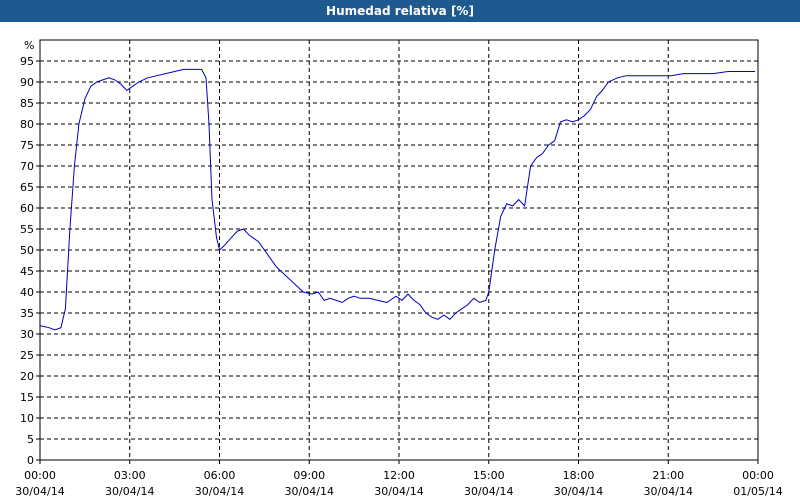  Describe the element at coordinates (489, 475) in the screenshot. I see `x-tick-time-label: 15:00` at that location.